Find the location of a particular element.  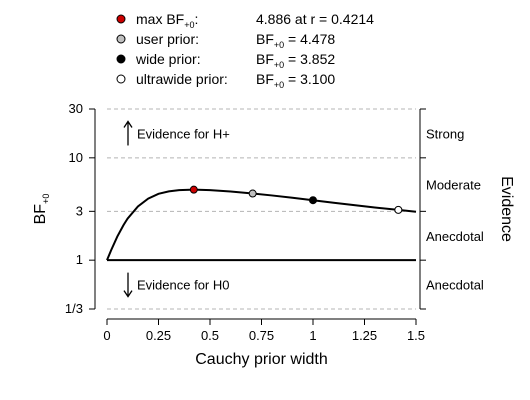

prior-points-layer is located at coordinates (296, 199).